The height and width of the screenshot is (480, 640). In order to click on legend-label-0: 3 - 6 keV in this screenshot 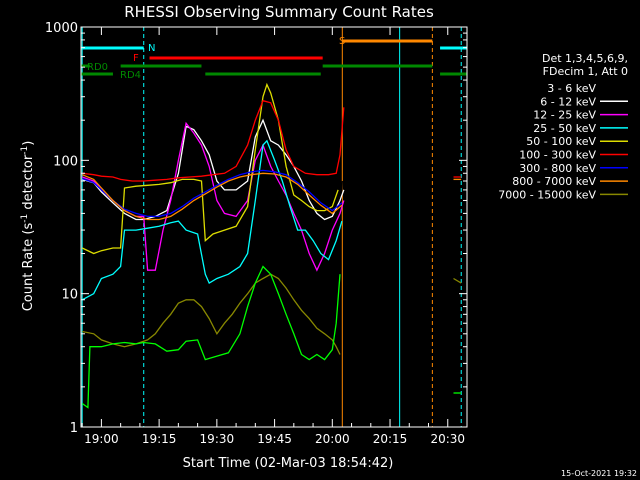, I will do `click(571, 88)`.